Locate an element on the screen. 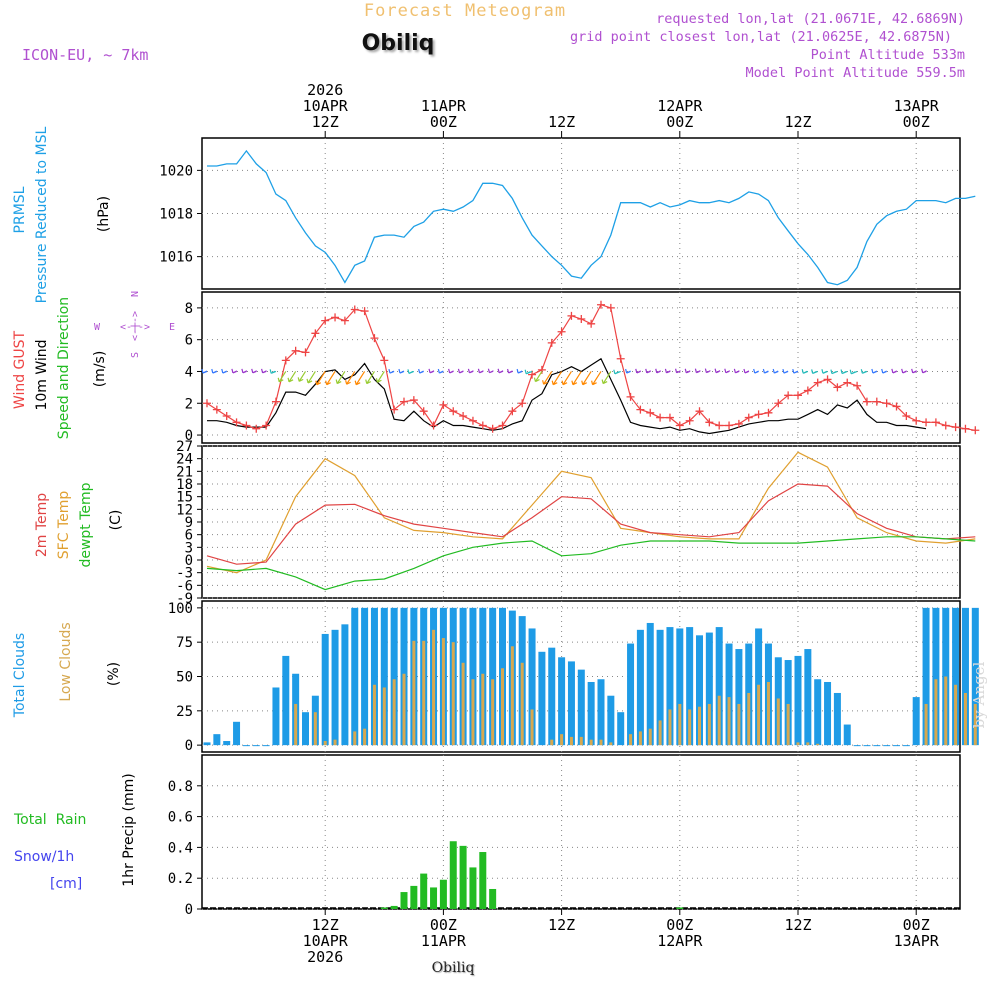 This screenshot has width=1000, height=1000. bottom-tick-label: 13APR is located at coordinates (917, 941).